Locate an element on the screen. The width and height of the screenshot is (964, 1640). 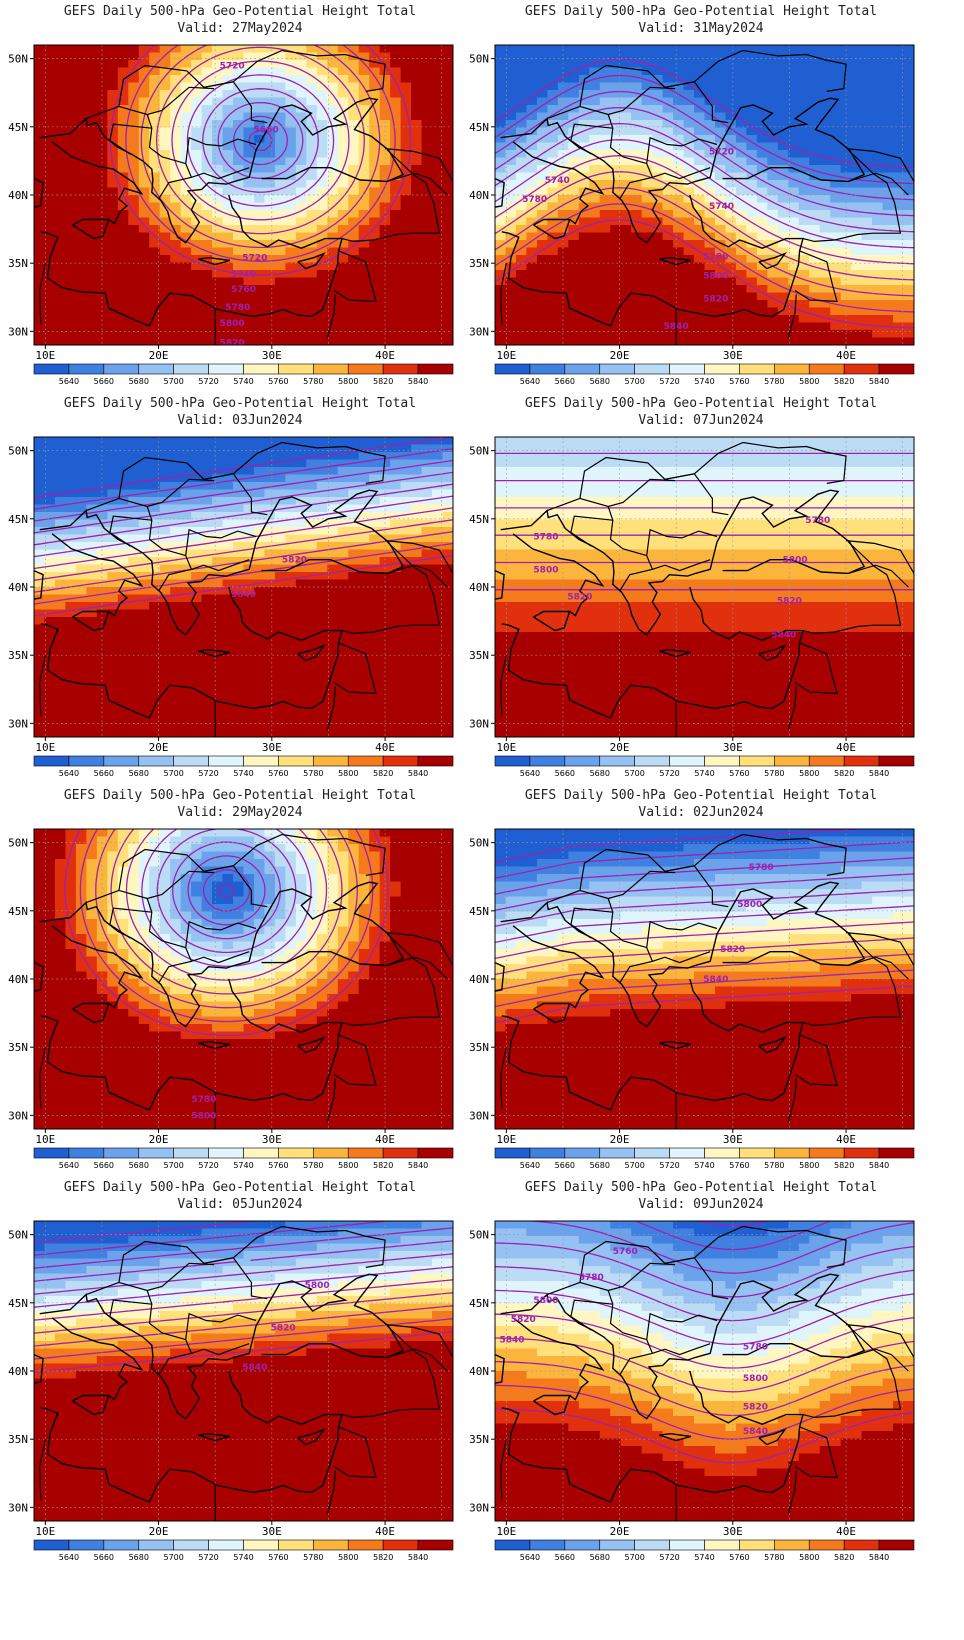
colorbar-swatch is located at coordinates (400, 369).